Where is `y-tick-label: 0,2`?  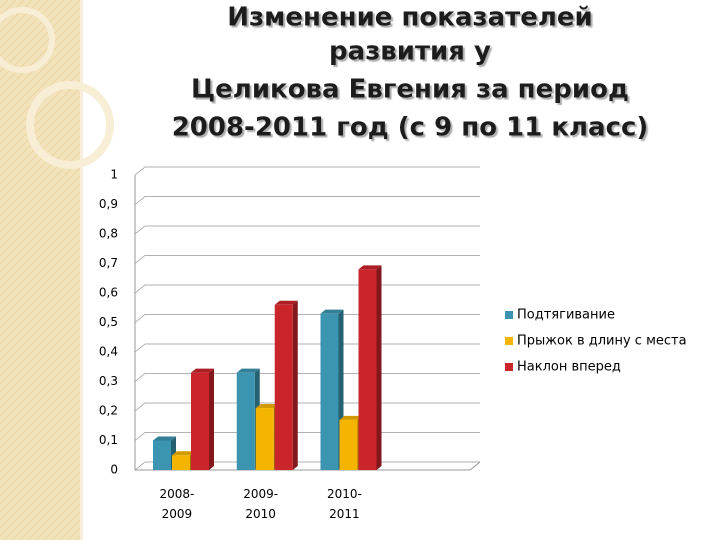
y-tick-label: 0,2 is located at coordinates (108, 411).